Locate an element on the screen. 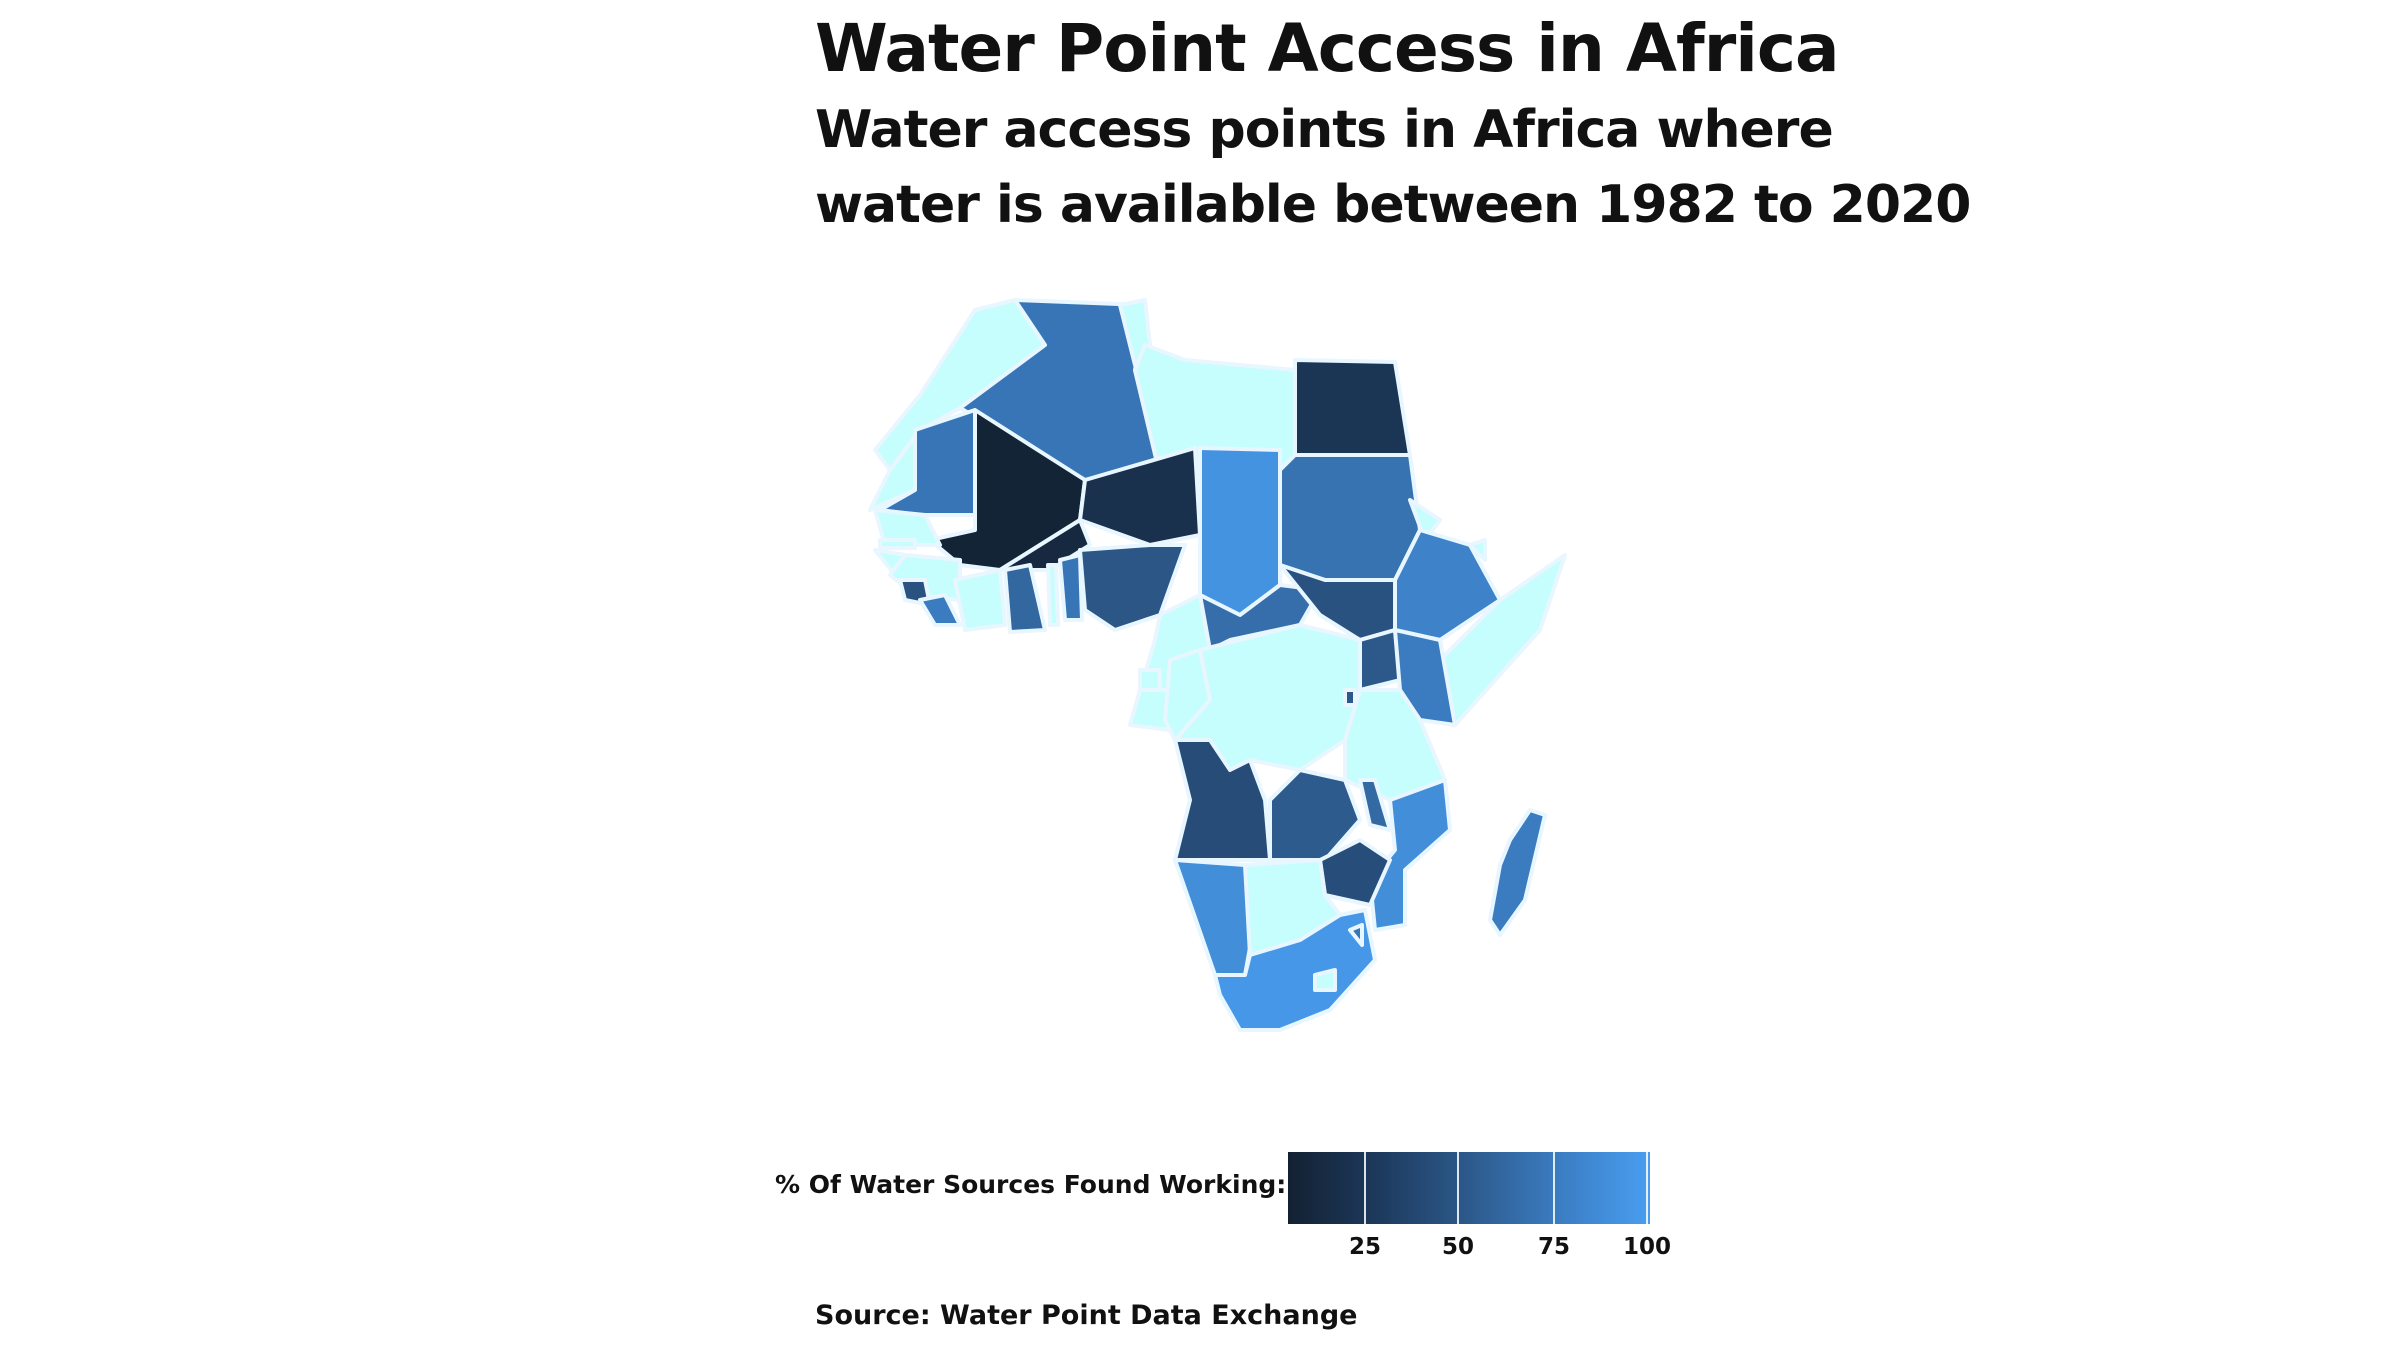 This screenshot has width=2400, height=1350. country-namibia is located at coordinates (1215, 917).